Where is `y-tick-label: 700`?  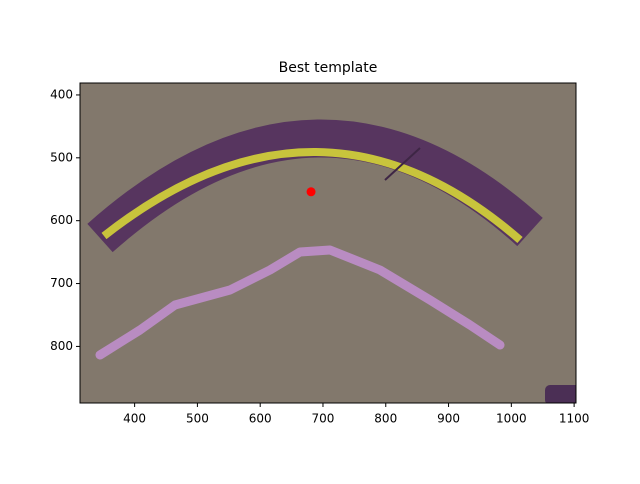 y-tick-label: 700 is located at coordinates (61, 283).